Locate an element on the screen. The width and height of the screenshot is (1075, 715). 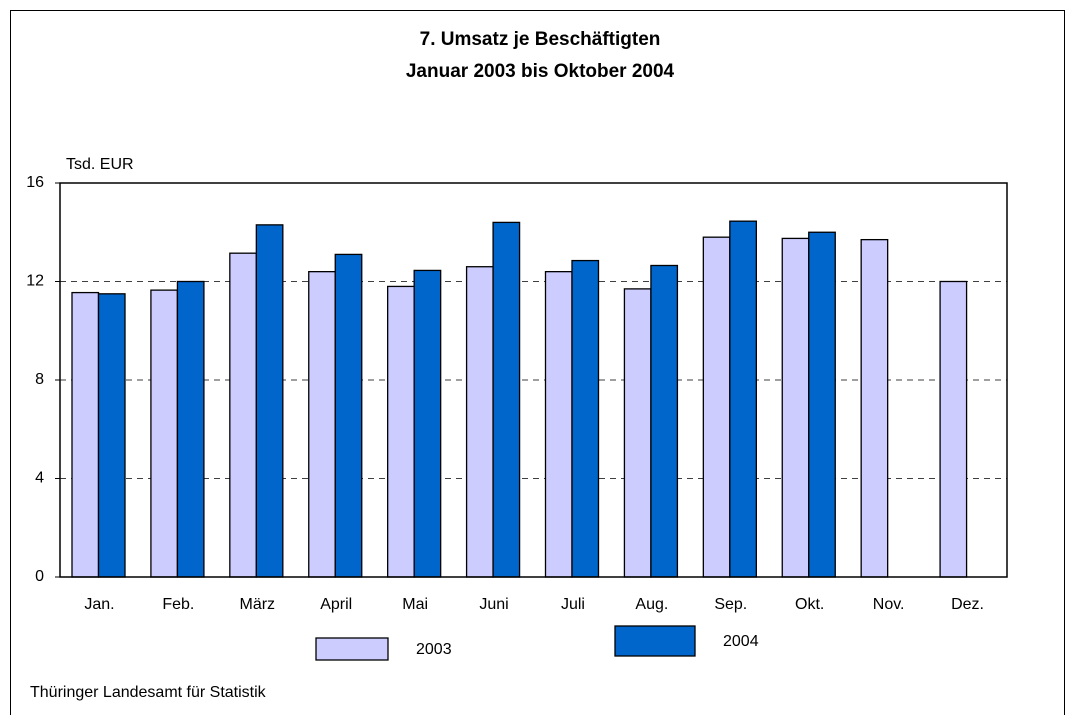
x-tick-label: Feb. is located at coordinates (178, 604).